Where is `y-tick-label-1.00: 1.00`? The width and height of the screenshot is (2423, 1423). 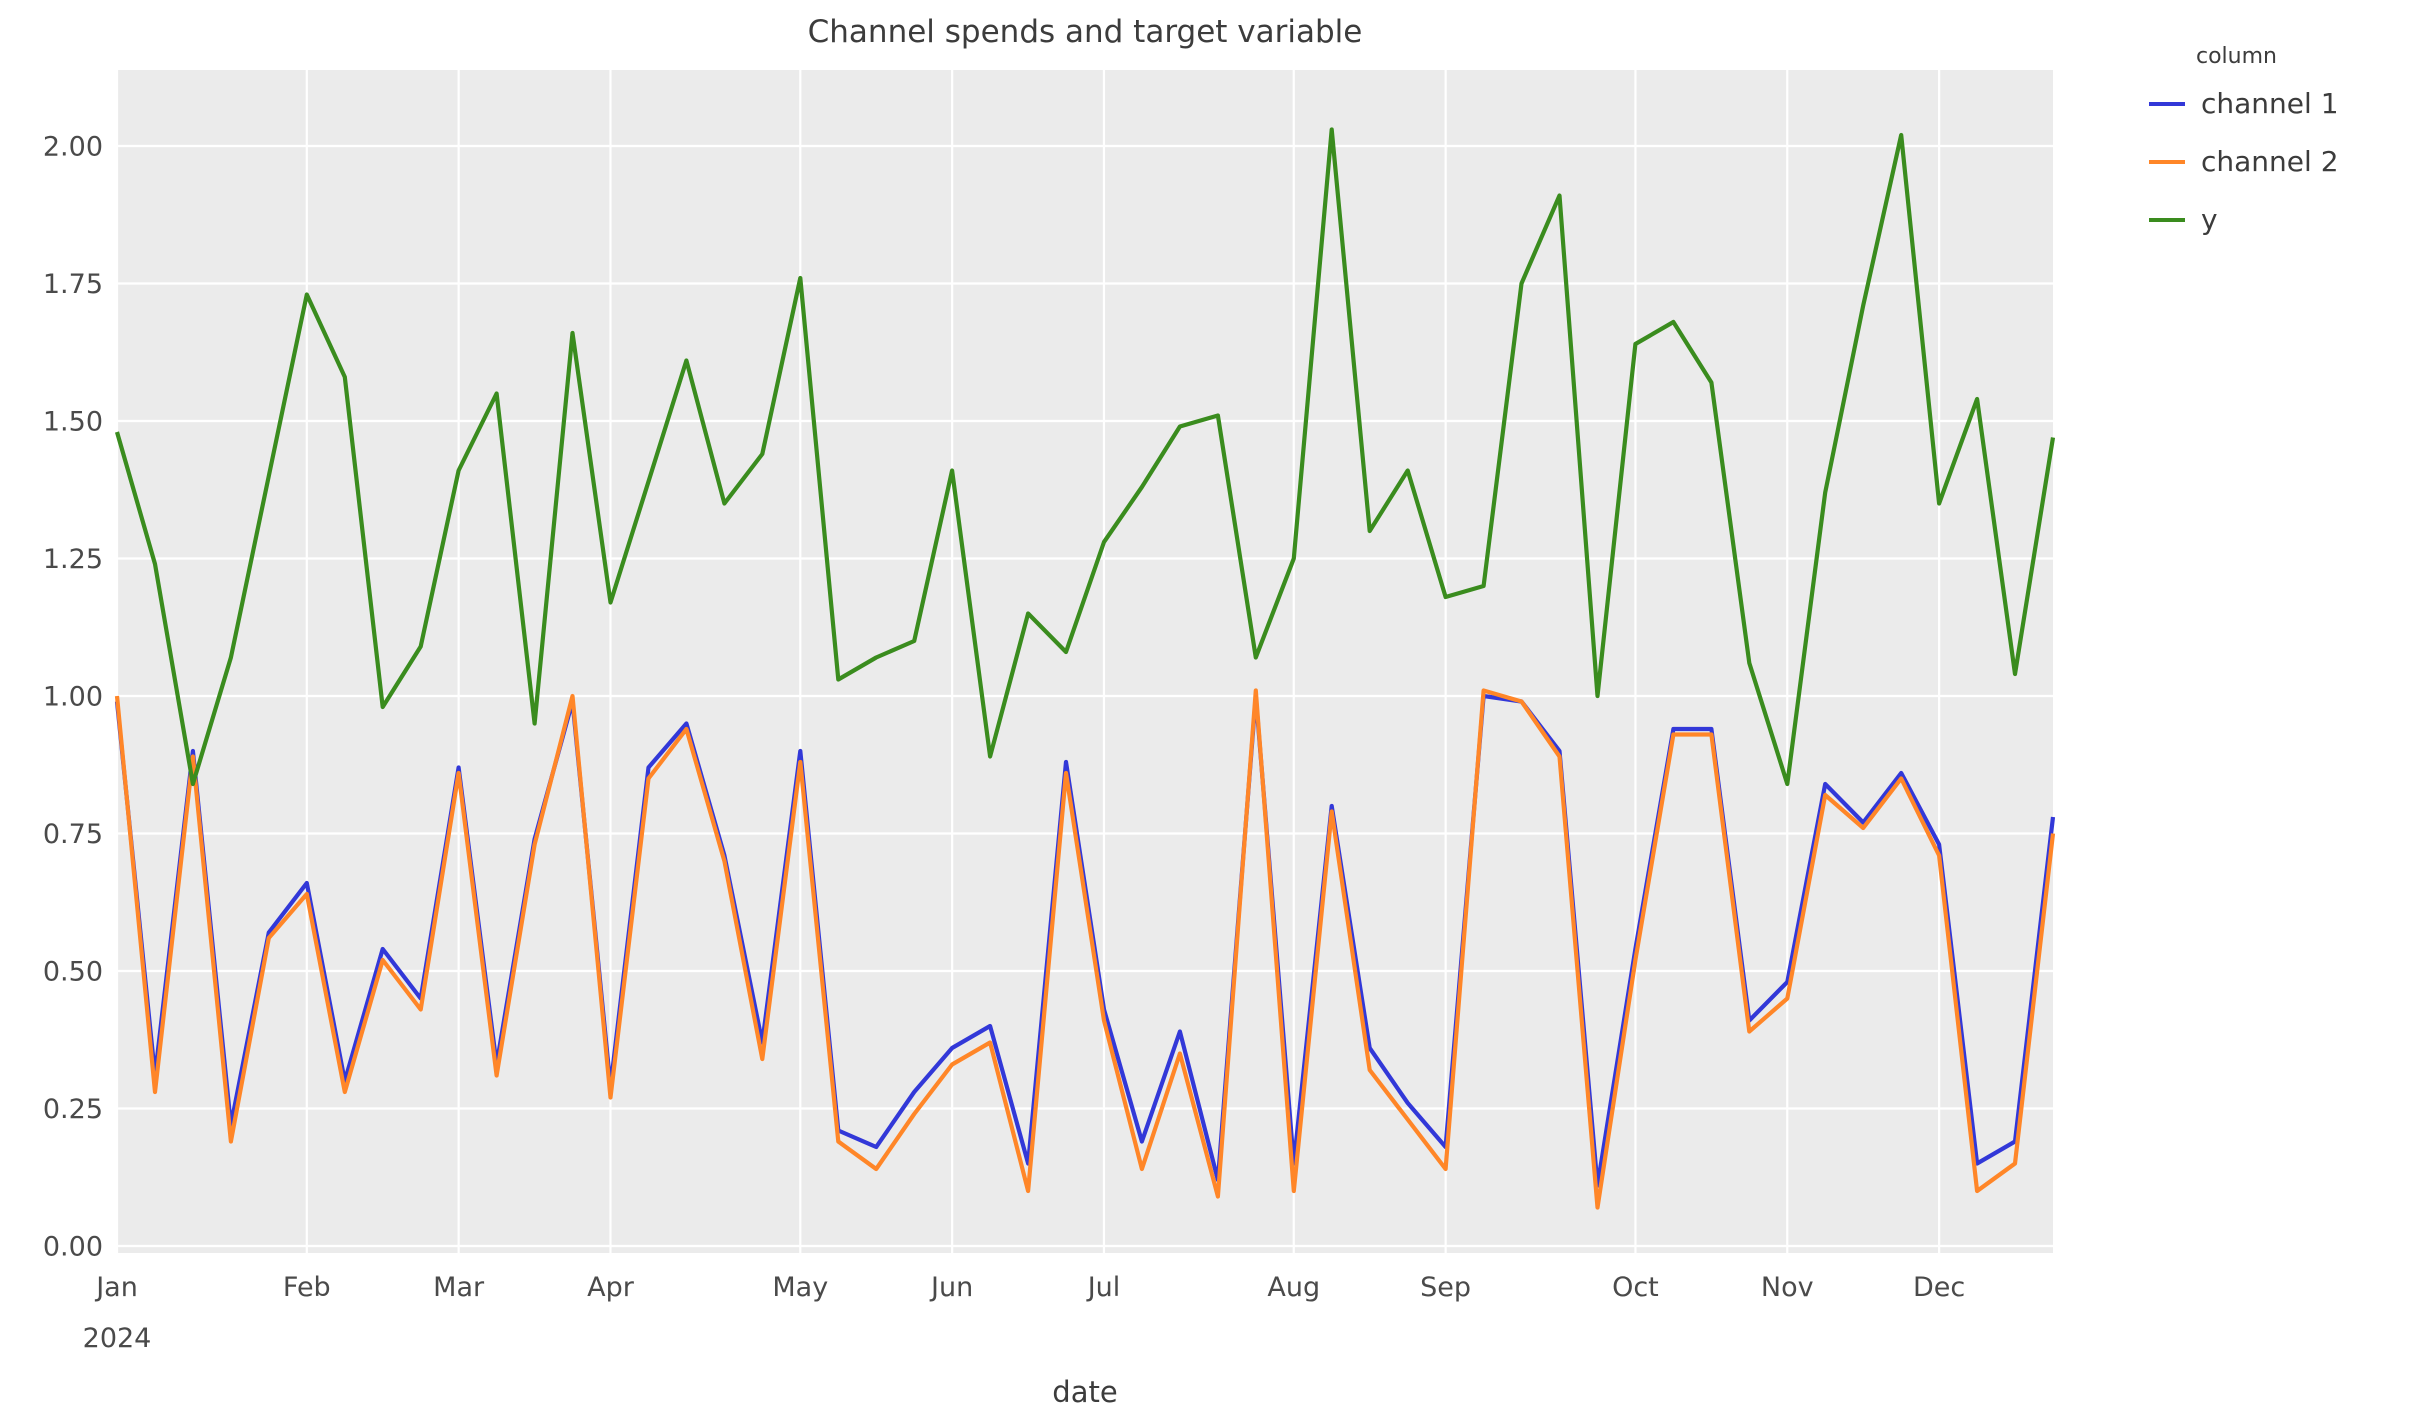 y-tick-label-1.00: 1.00 is located at coordinates (73, 697).